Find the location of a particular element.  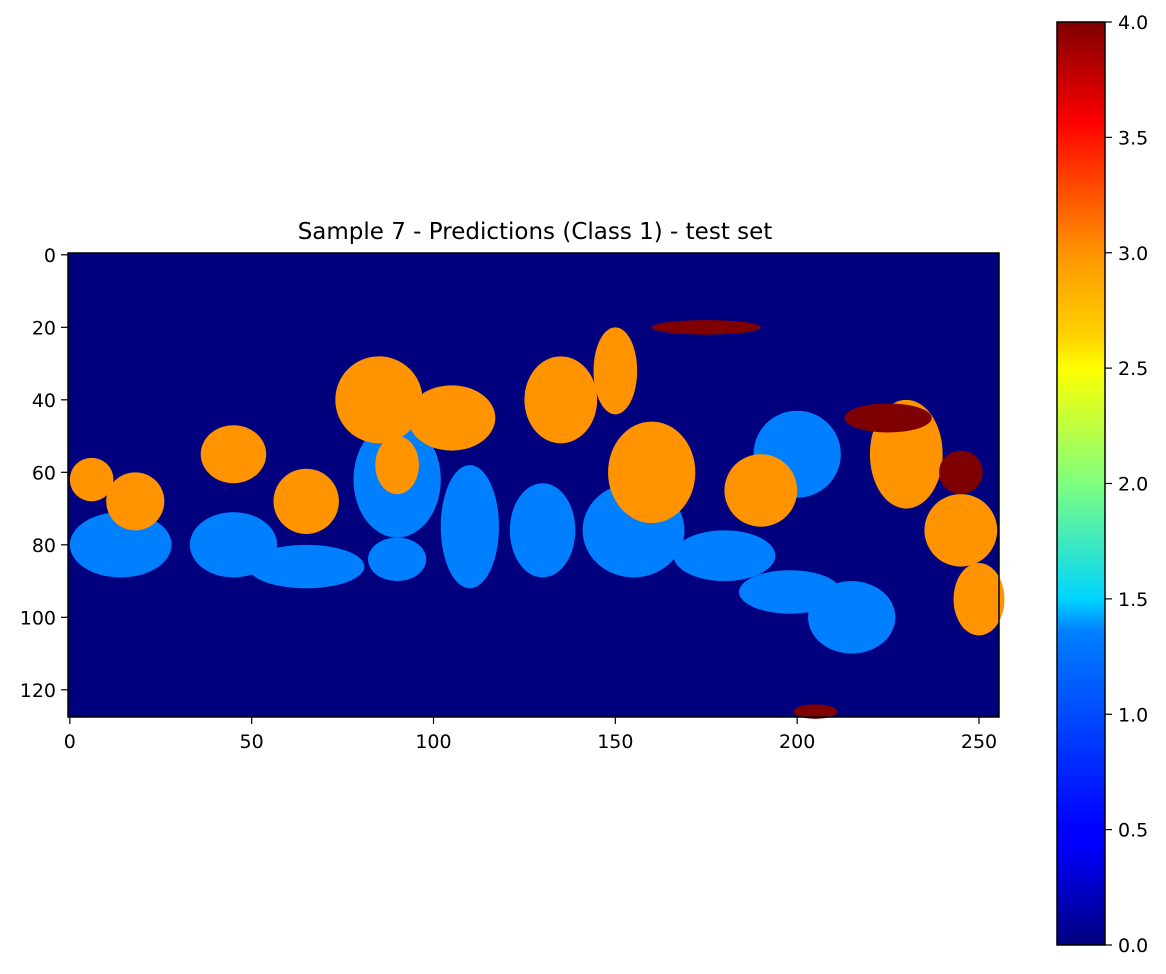

colorbar: 0.0 0.5 1.0 1.5 2.0 2.5 3.0 3.5 4.0 is located at coordinates (1102, 484).